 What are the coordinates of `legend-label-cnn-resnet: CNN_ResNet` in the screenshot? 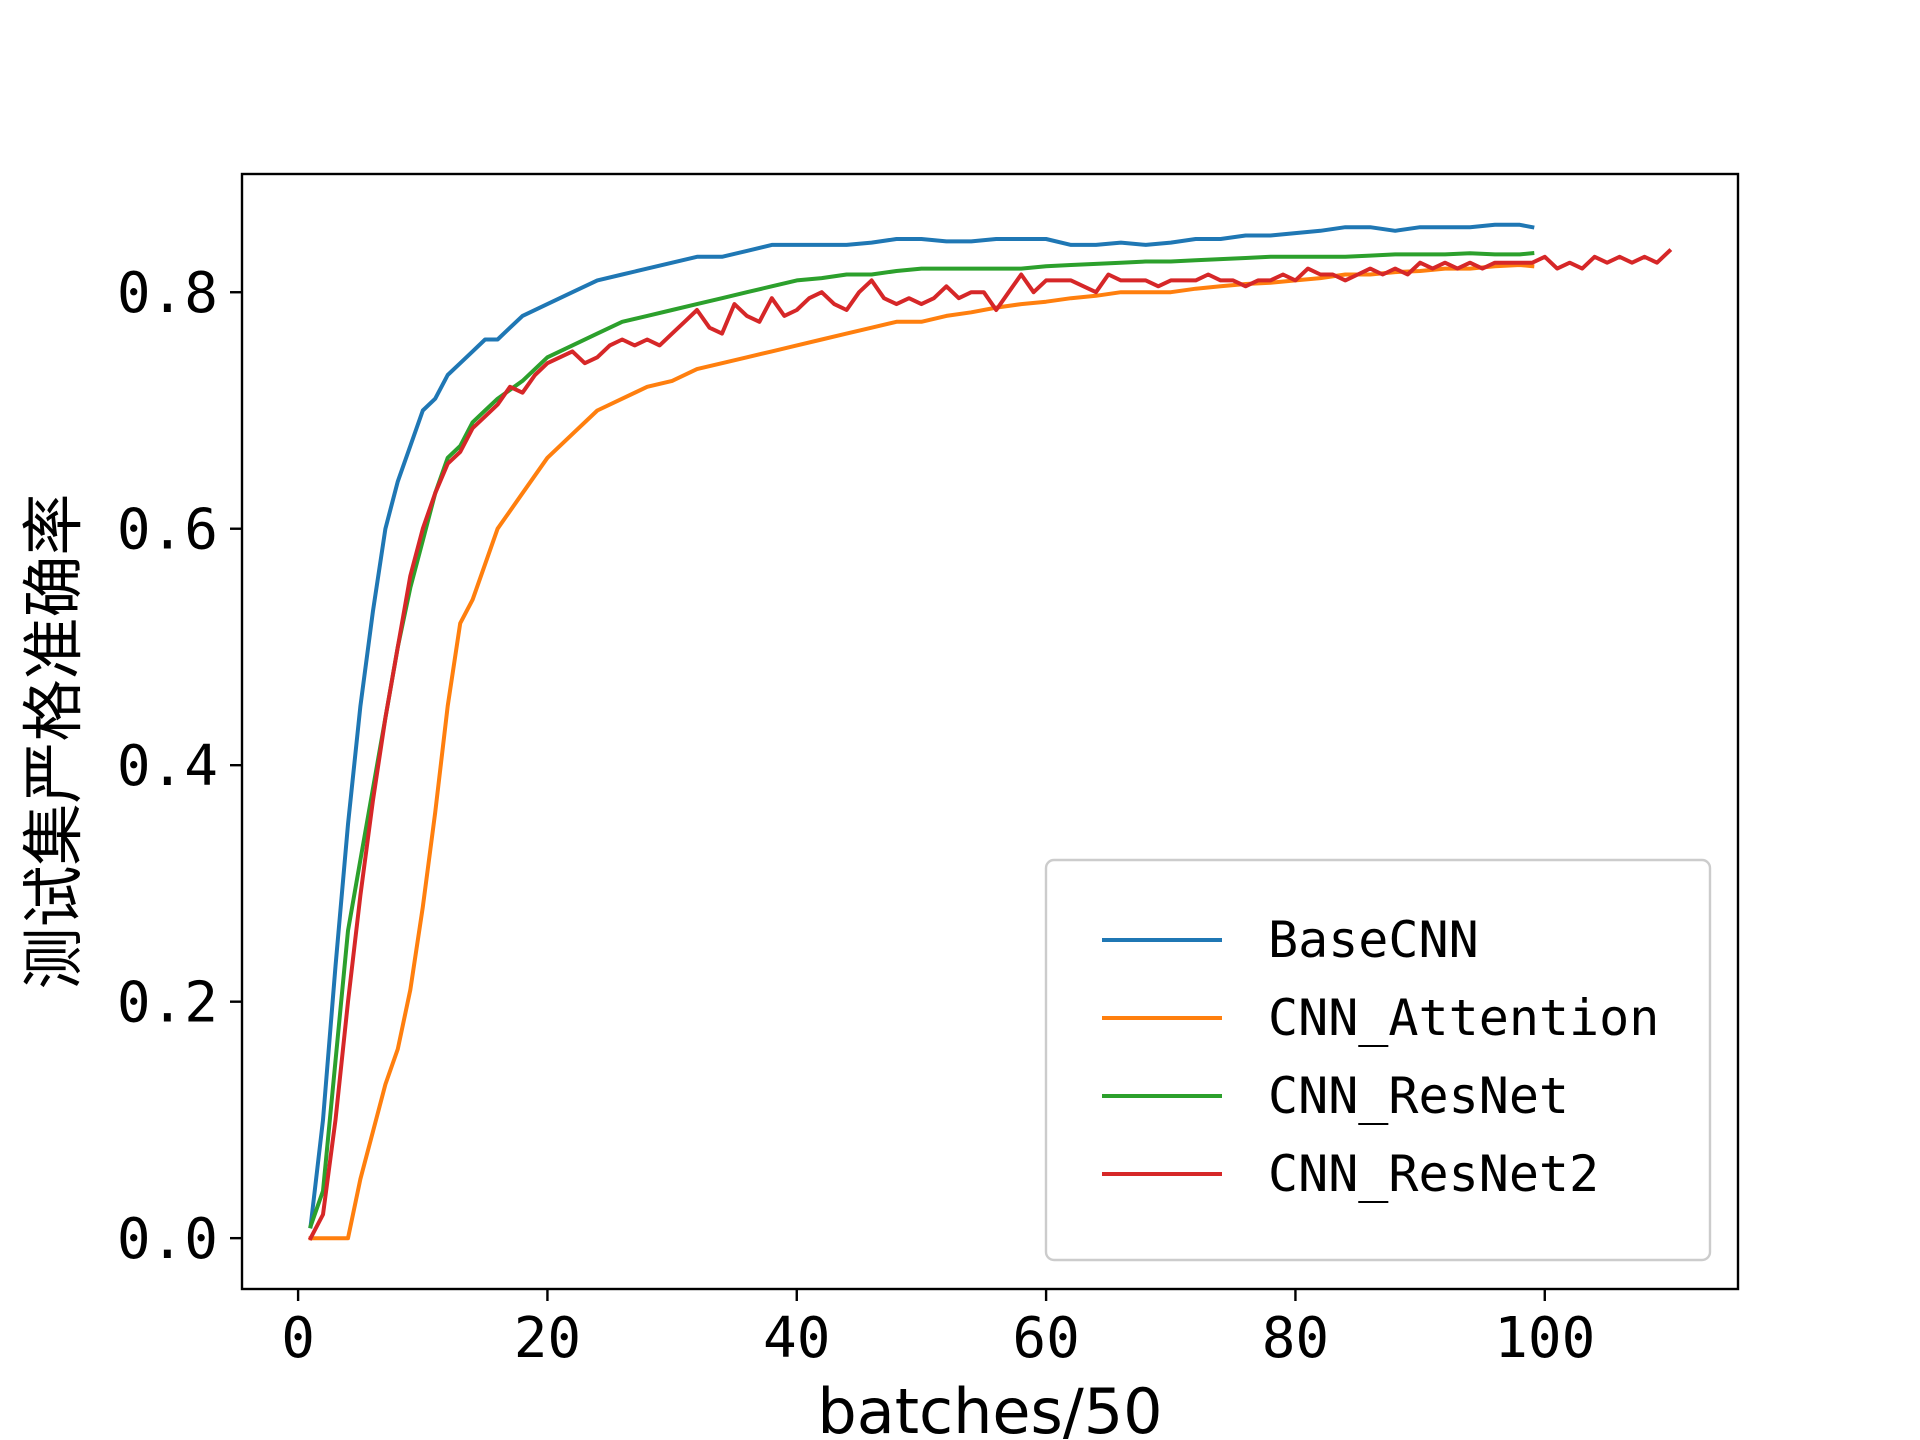 It's located at (1418, 1096).